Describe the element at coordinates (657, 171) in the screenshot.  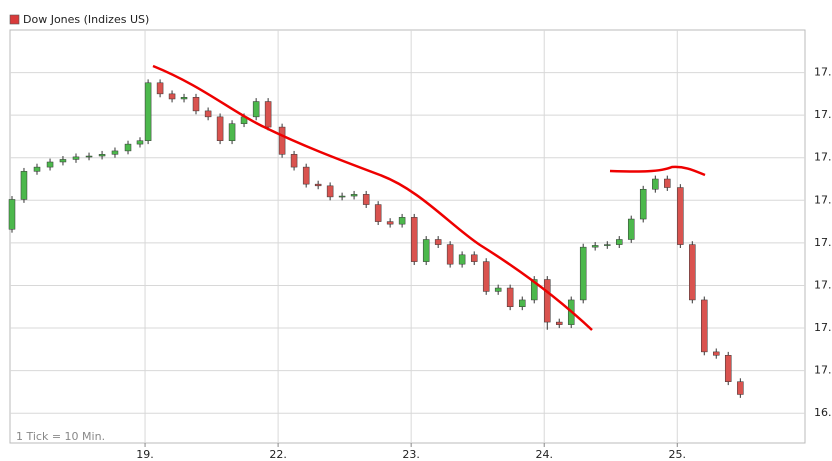
I see `trend-annotation` at that location.